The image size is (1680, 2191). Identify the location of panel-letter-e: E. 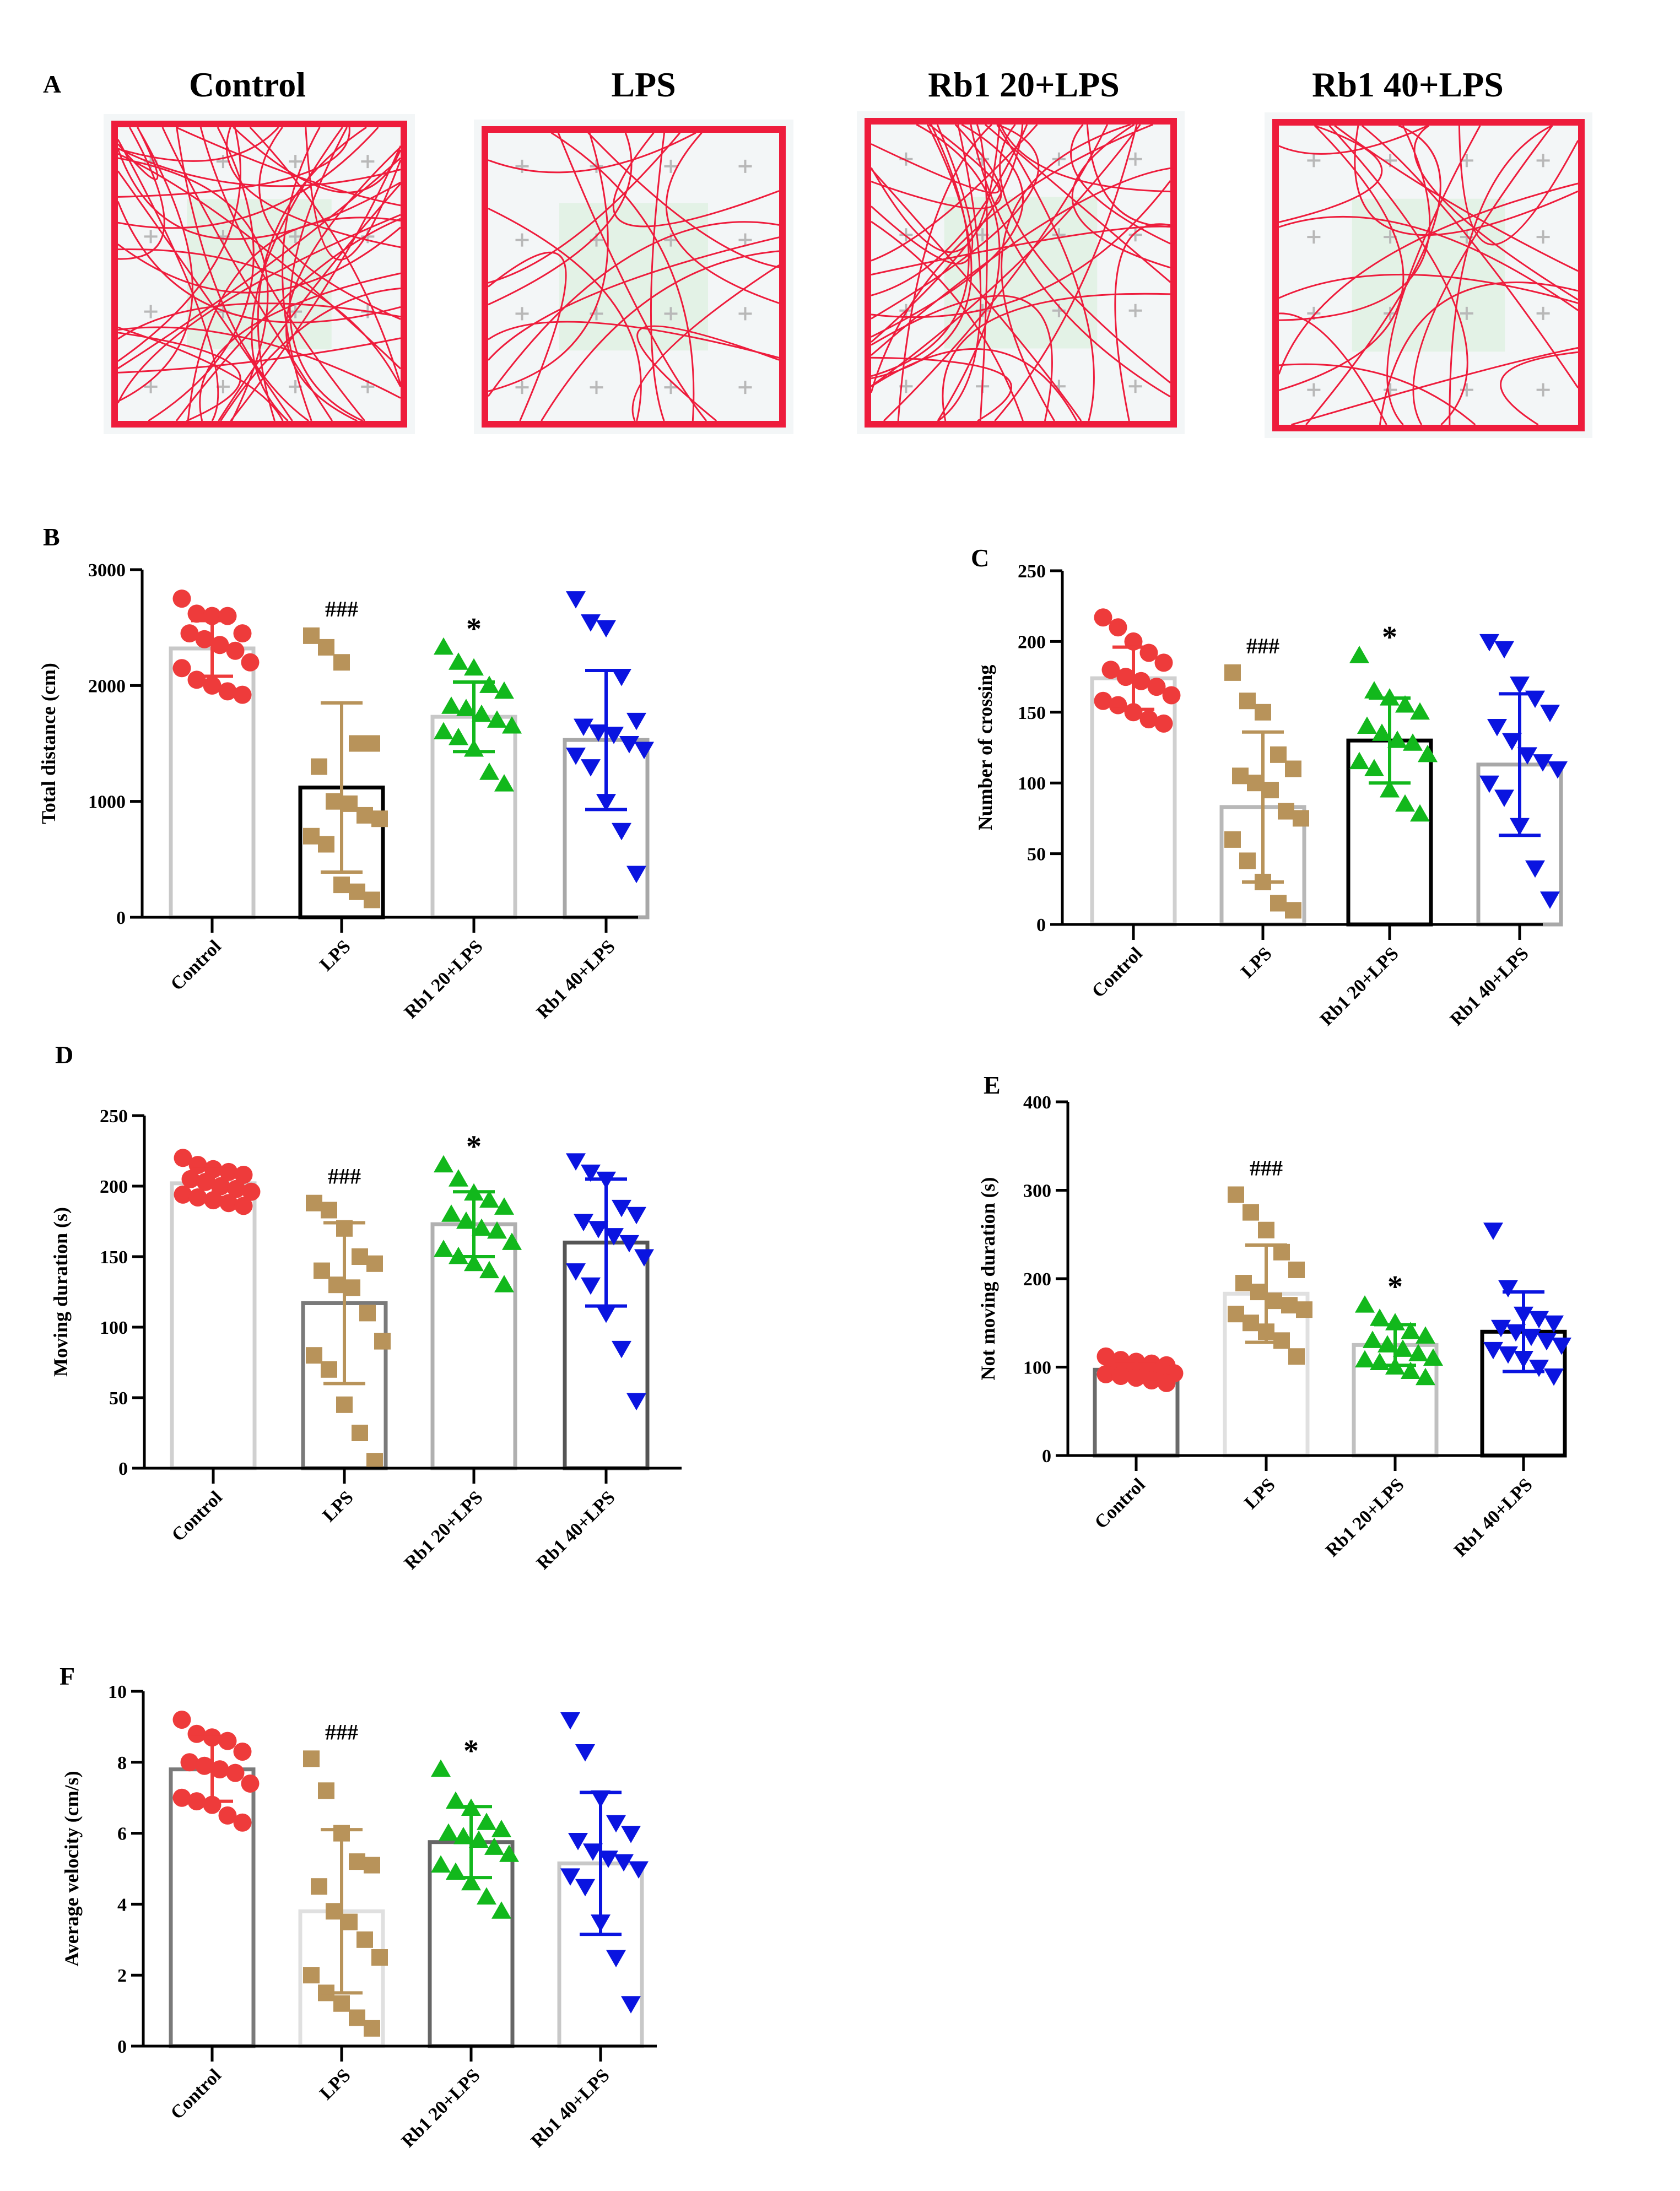
(992, 1085).